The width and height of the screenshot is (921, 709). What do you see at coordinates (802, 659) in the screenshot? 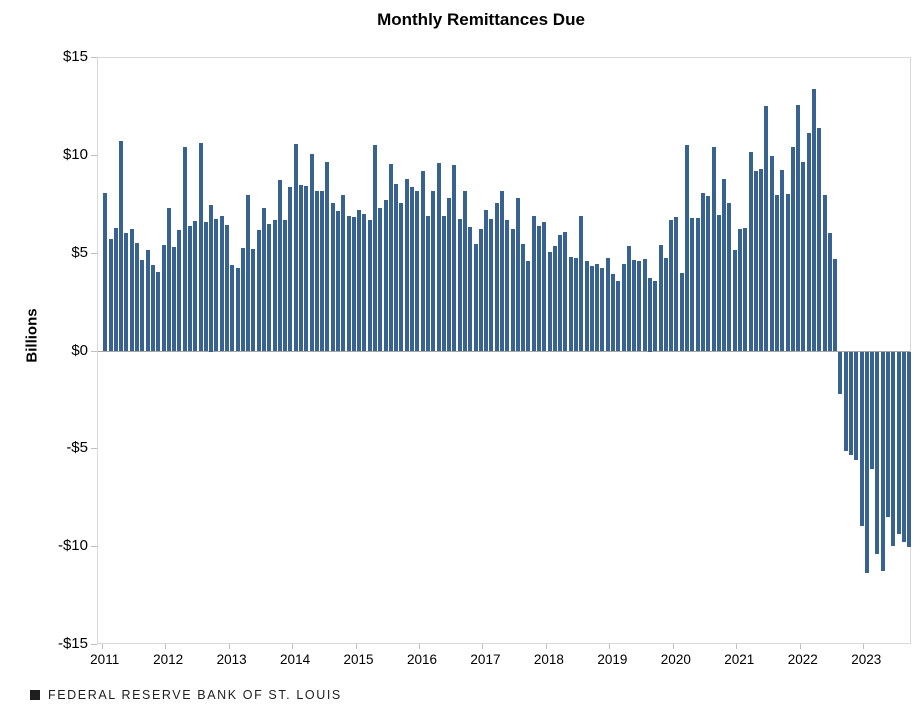
I see `xtick-label-2022: 2022` at bounding box center [802, 659].